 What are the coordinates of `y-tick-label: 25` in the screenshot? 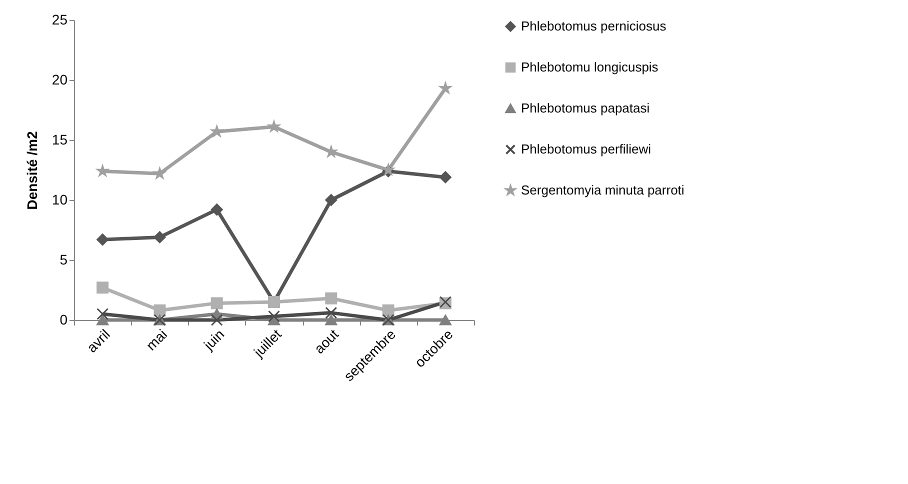 It's located at (60, 20).